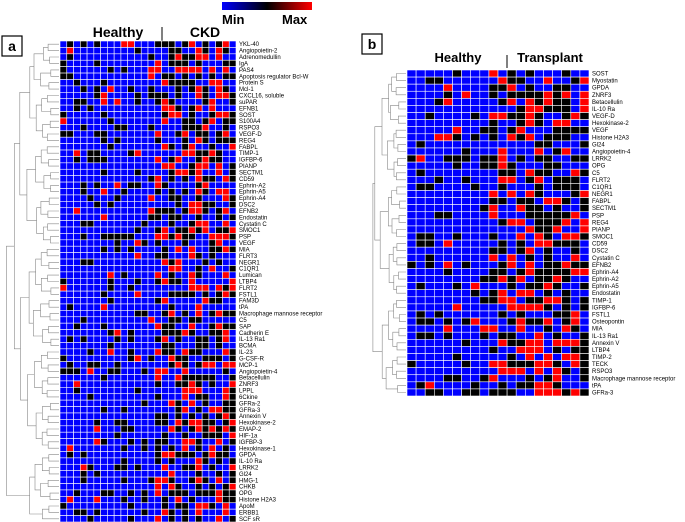 The image size is (685, 522). I want to click on legend-gradient-bar, so click(267, 6).